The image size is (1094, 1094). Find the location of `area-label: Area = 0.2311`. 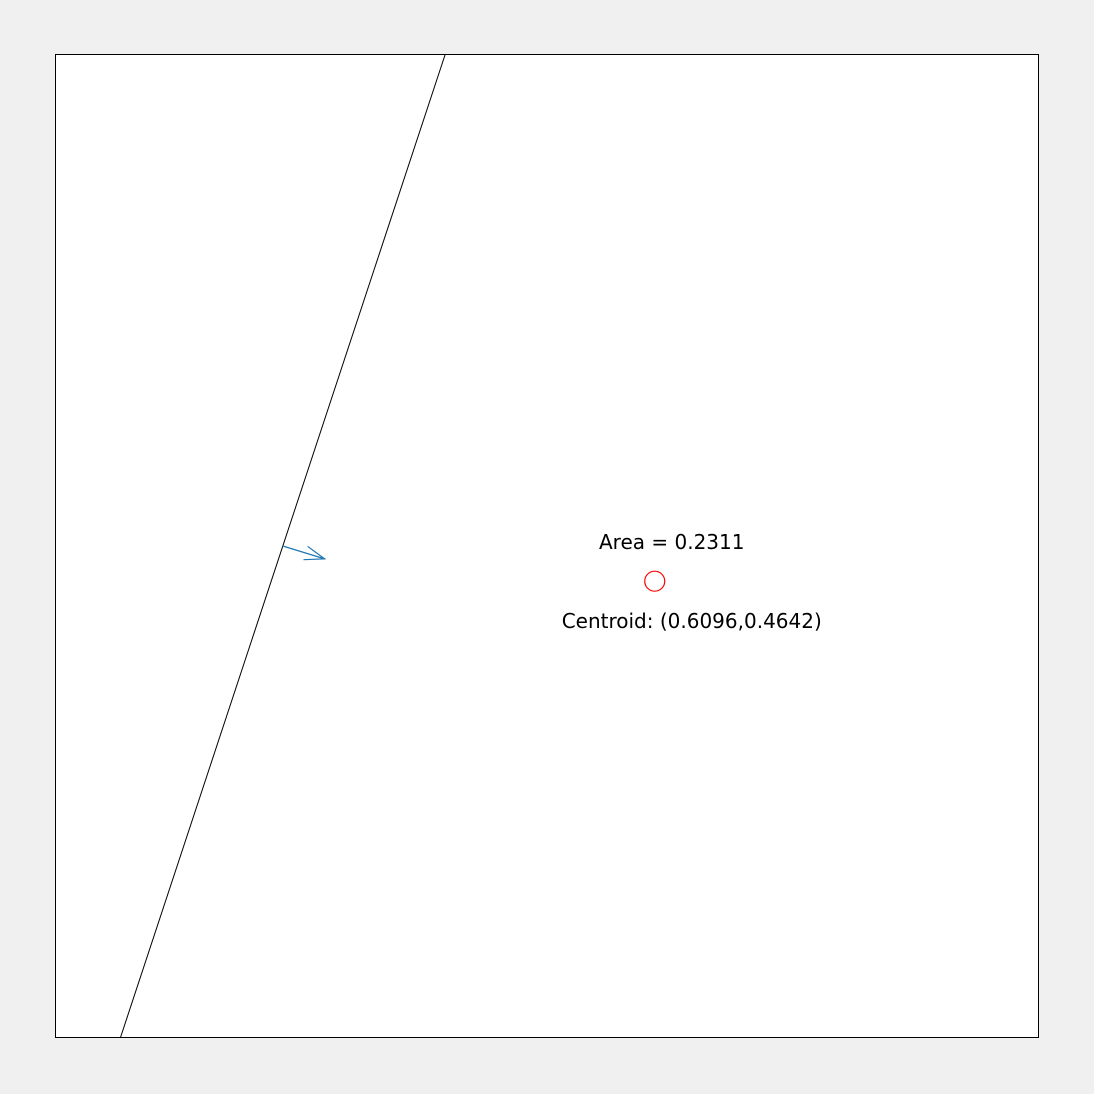

area-label: Area = 0.2311 is located at coordinates (671, 542).